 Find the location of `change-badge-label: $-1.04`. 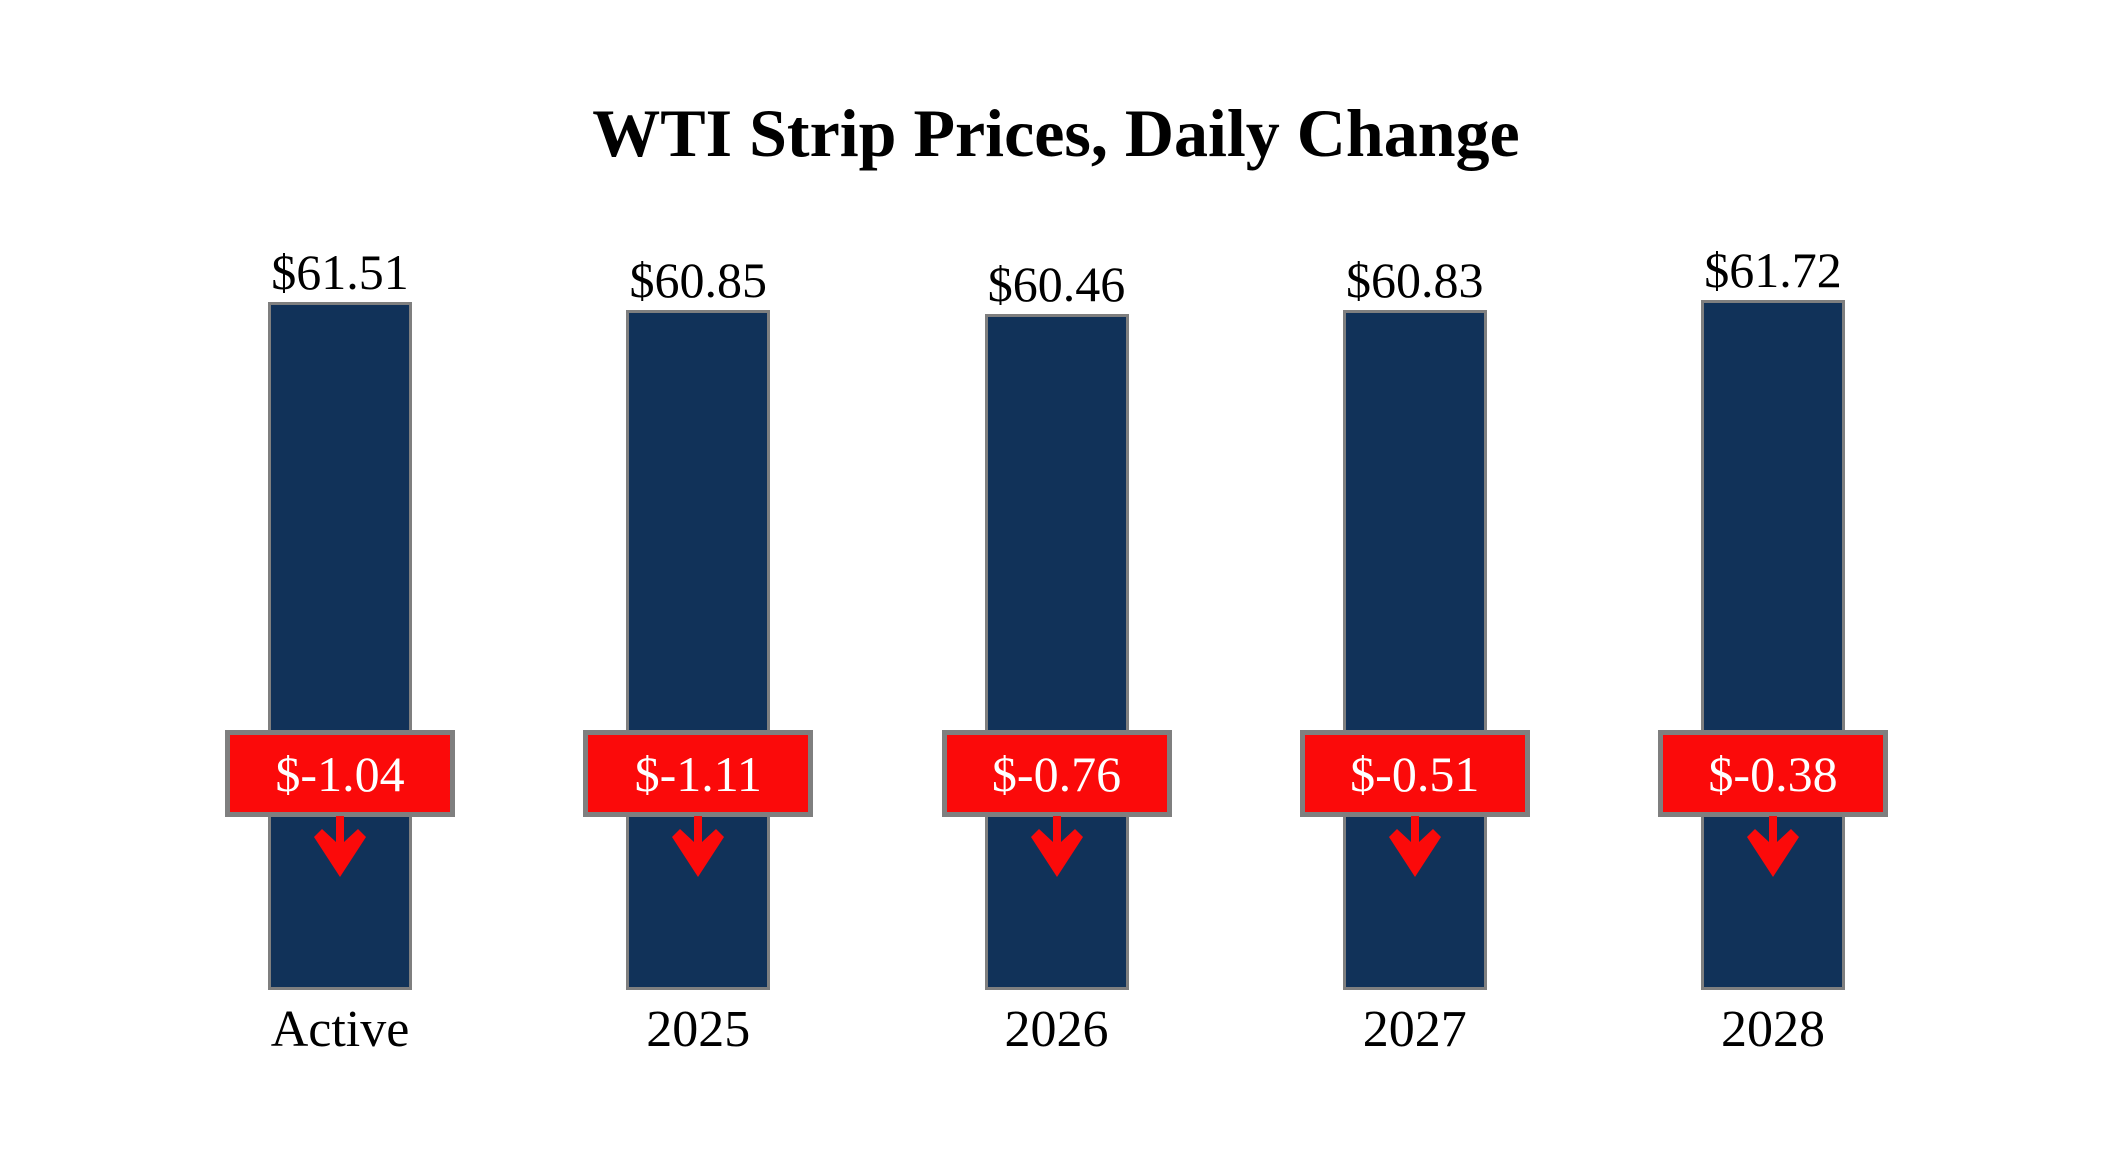

change-badge-label: $-1.04 is located at coordinates (340, 773).